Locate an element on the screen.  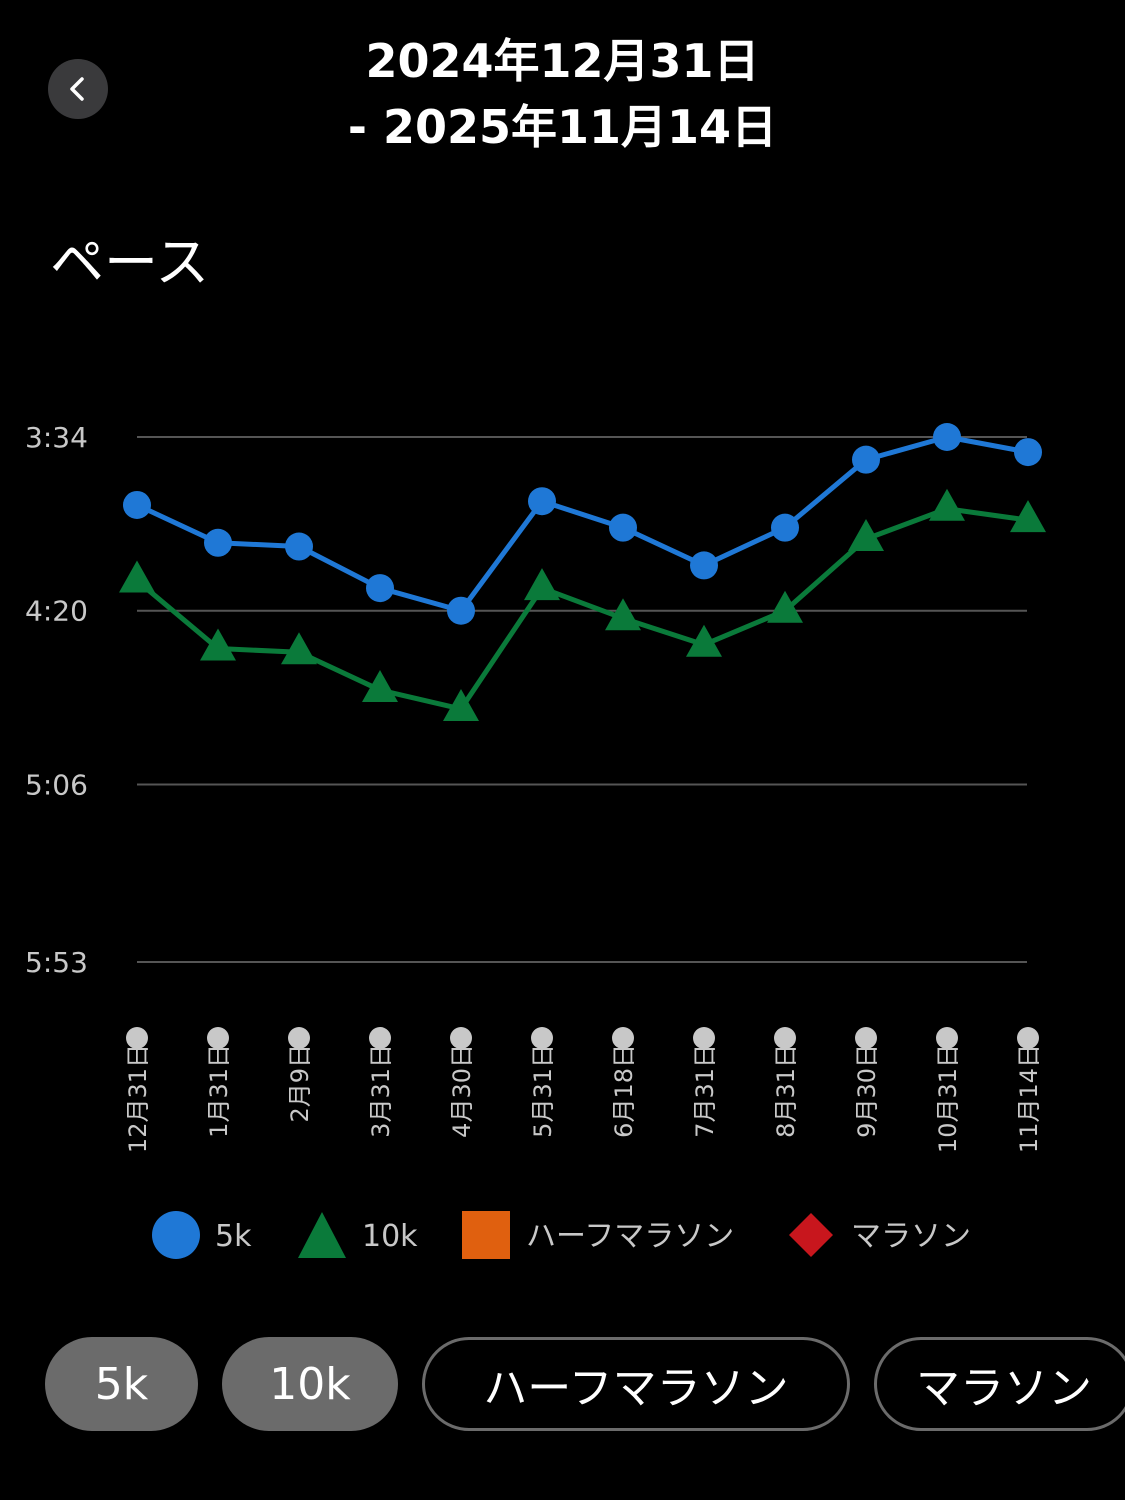
filter-bar: 5k 10k ハーフマラソン マラソン is located at coordinates (585, 1384).